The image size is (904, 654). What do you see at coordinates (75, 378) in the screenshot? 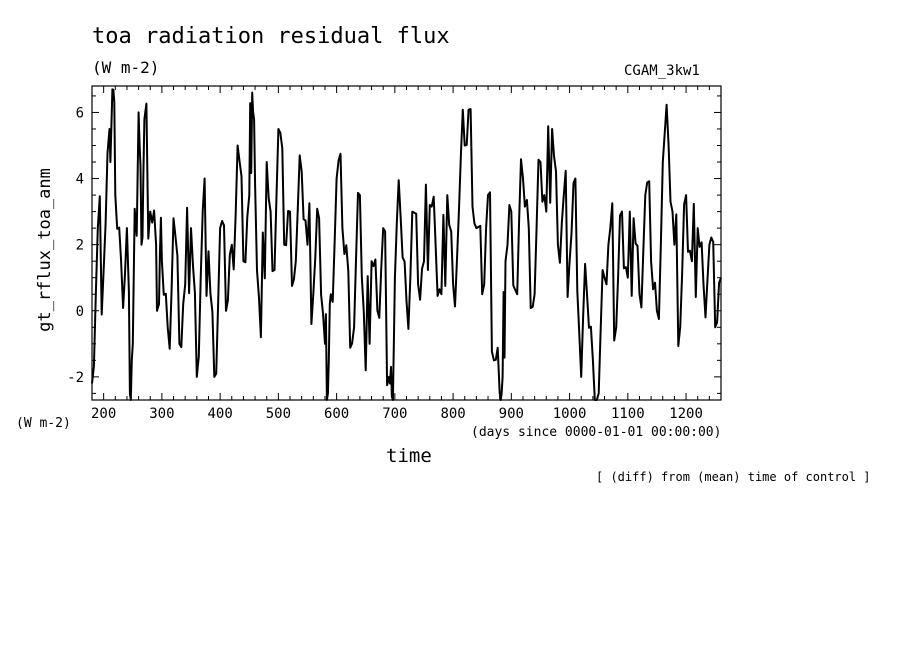
I see `y-tick-label: -2` at bounding box center [75, 378].